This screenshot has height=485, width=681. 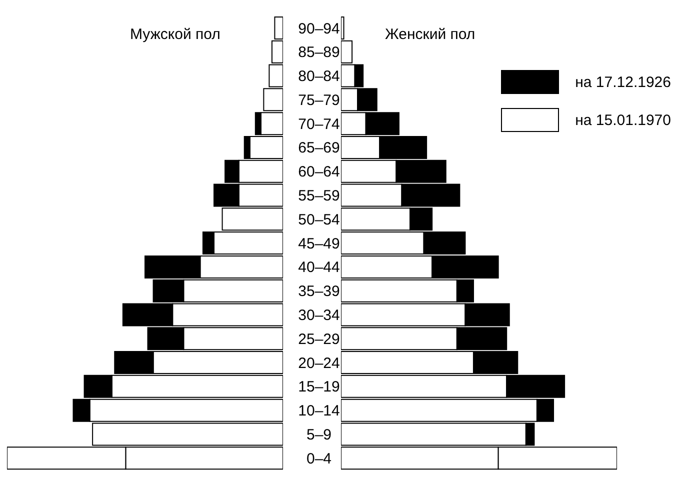 What do you see at coordinates (319, 459) in the screenshot?
I see `y-tick-label: 0–4` at bounding box center [319, 459].